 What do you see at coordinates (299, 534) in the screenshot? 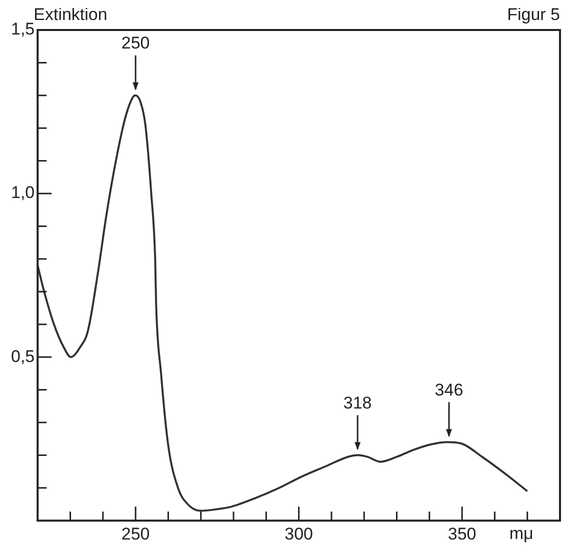
I see `x-tick-label: 300` at bounding box center [299, 534].